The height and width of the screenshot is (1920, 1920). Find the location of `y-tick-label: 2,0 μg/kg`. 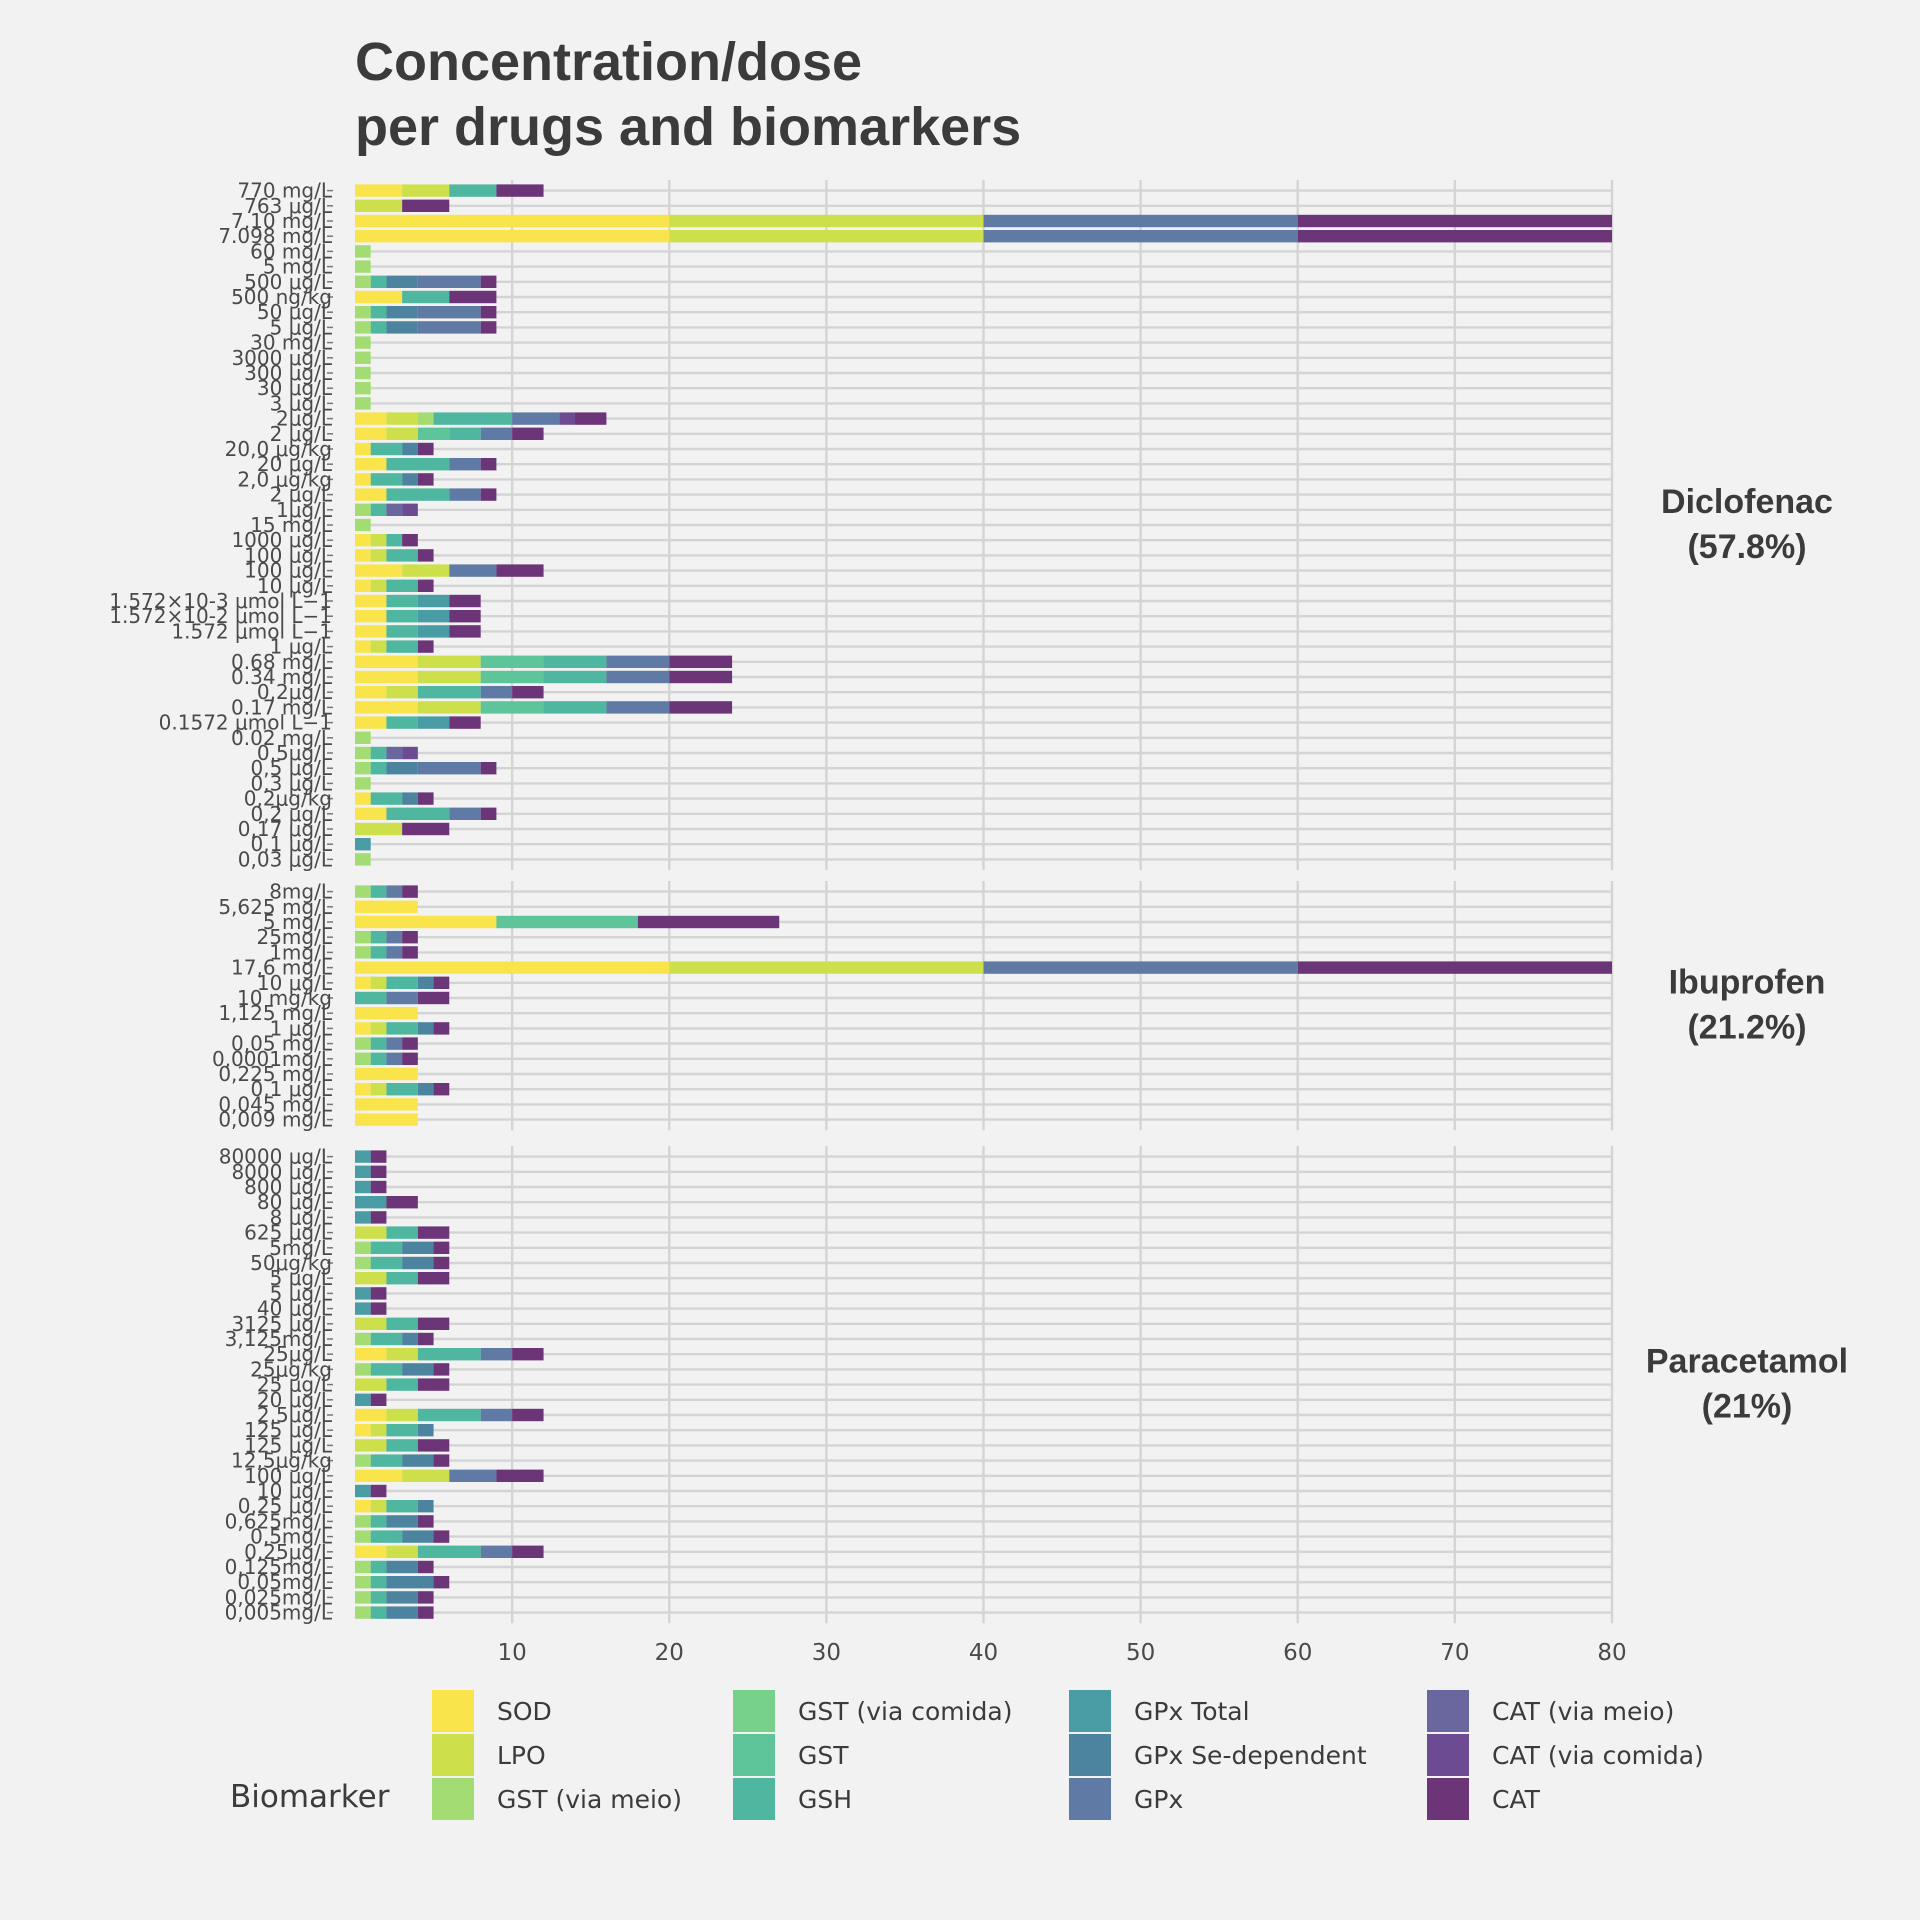

y-tick-label: 2,0 μg/kg is located at coordinates (284, 479).